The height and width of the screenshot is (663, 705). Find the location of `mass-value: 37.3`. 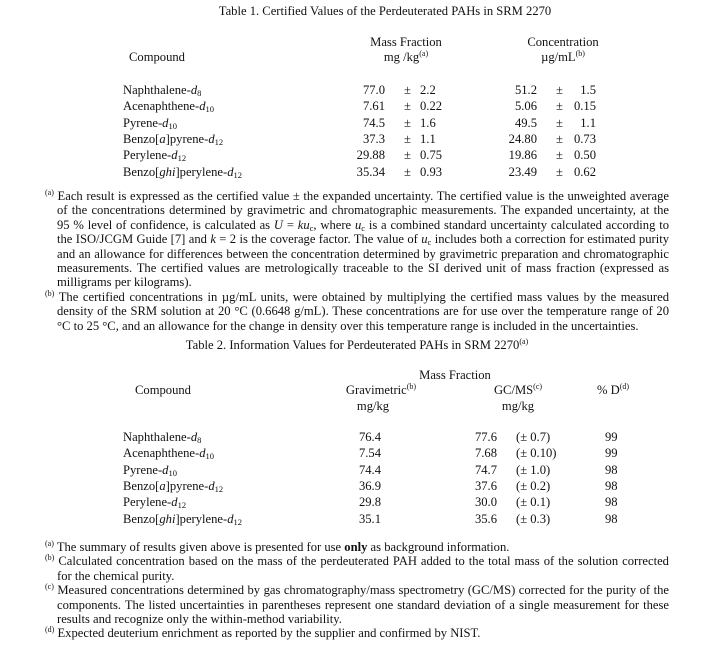

mass-value: 37.3 is located at coordinates (373, 138).